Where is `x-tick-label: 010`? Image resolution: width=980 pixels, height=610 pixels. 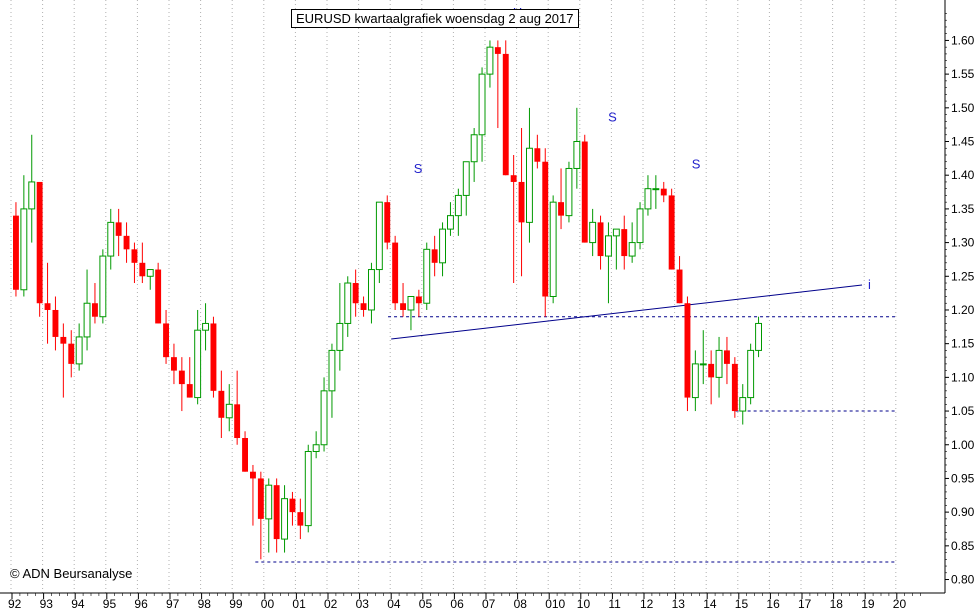
x-tick-label: 010 is located at coordinates (555, 603).